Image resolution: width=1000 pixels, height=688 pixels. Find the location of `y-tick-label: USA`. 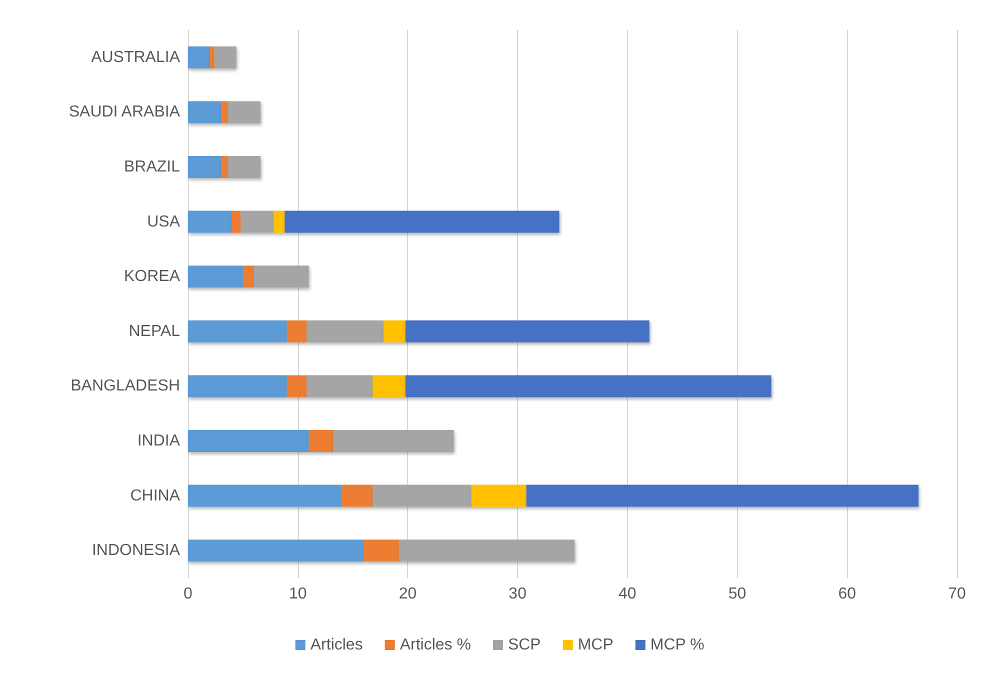

y-tick-label: USA is located at coordinates (163, 221).